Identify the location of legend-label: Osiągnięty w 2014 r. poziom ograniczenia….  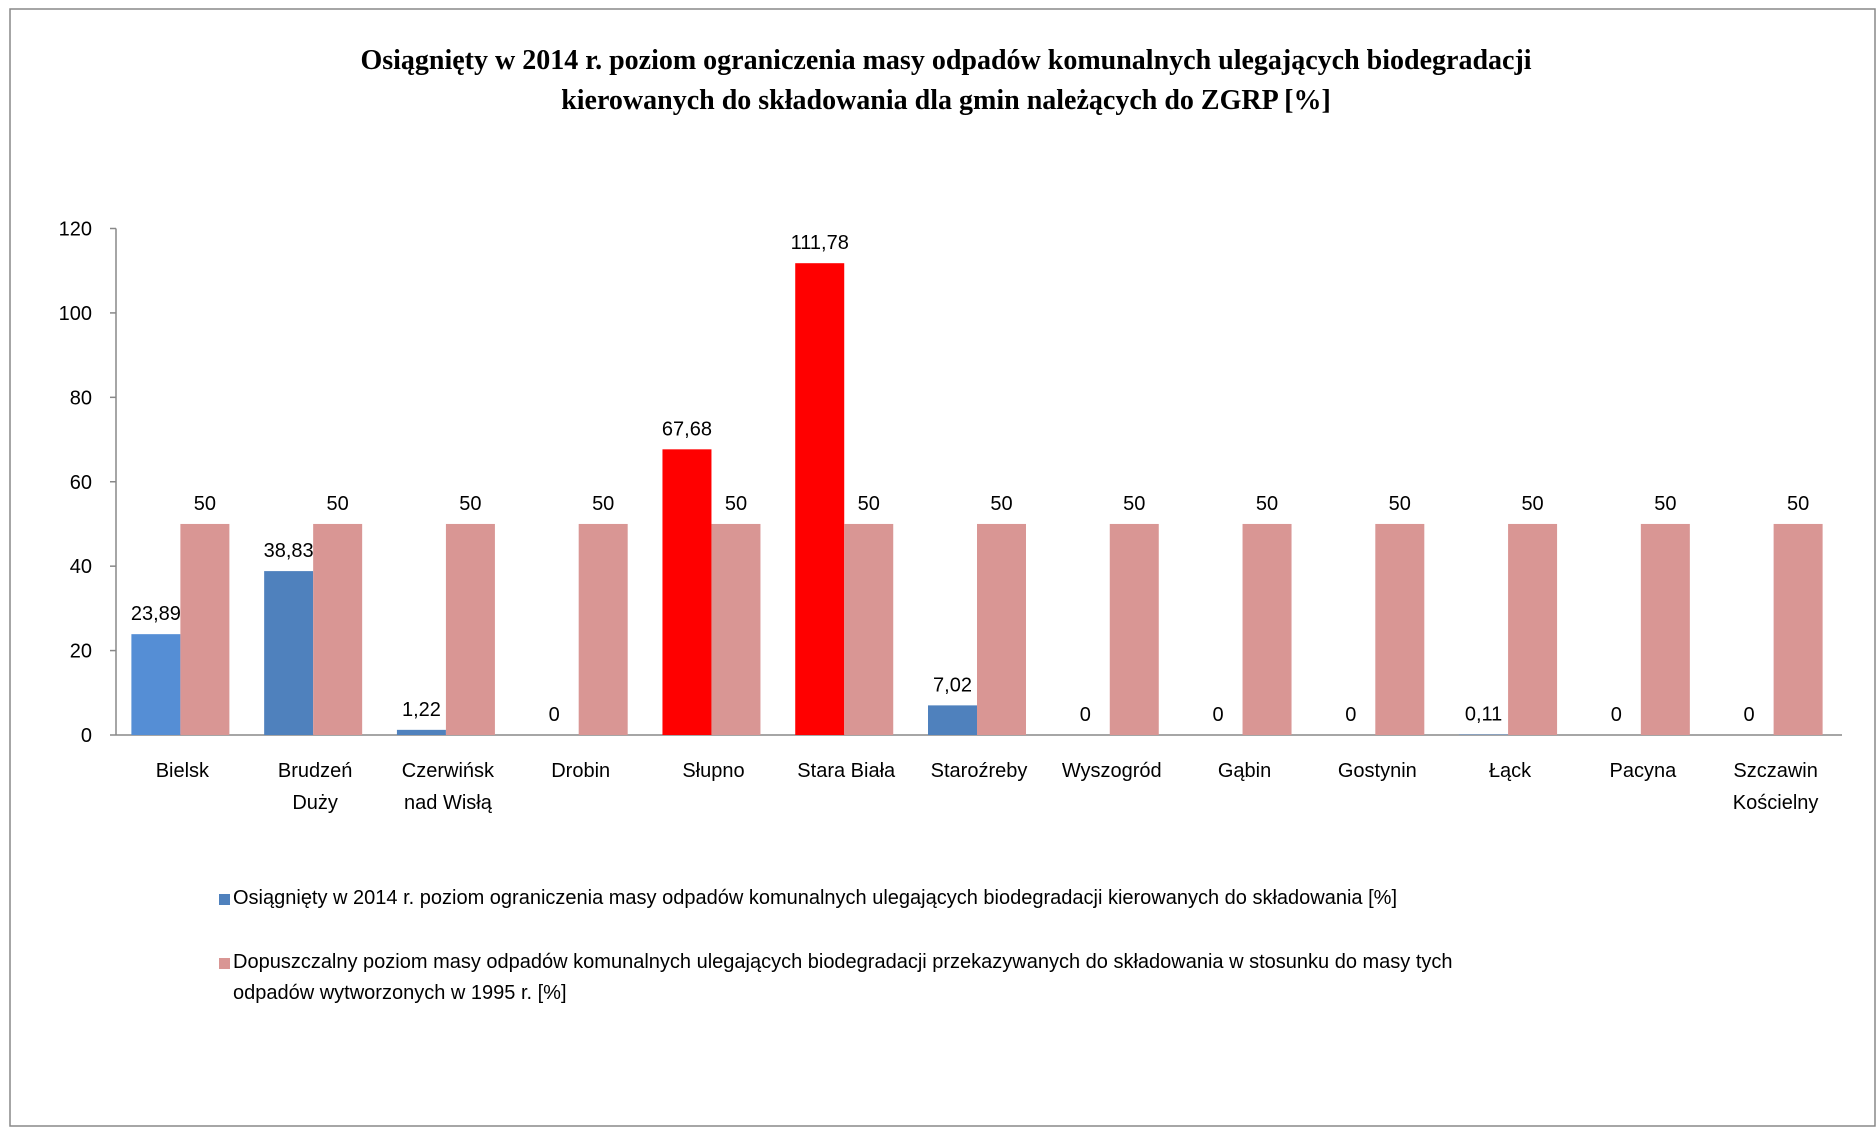
(815, 898).